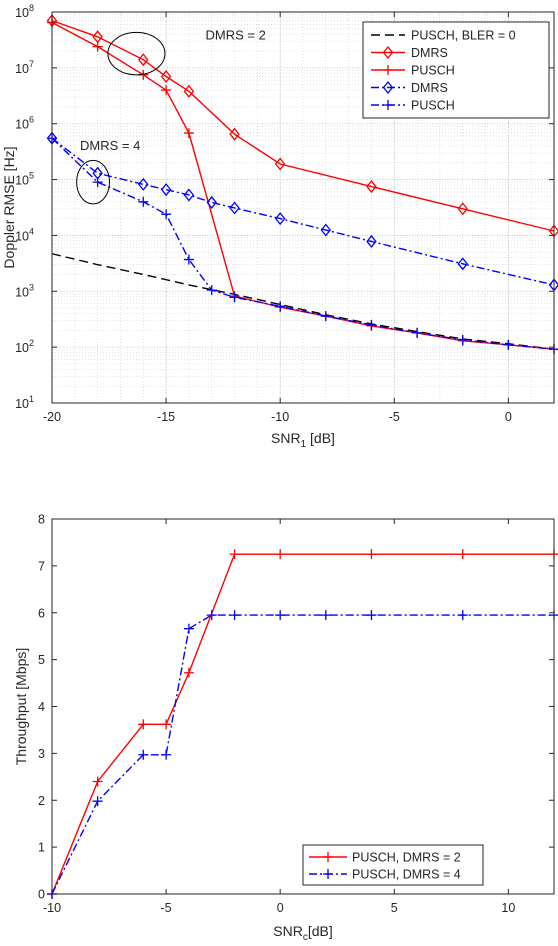 The width and height of the screenshot is (558, 946). I want to click on rmse-y-tick-label: 10⁸, so click(24, 11).